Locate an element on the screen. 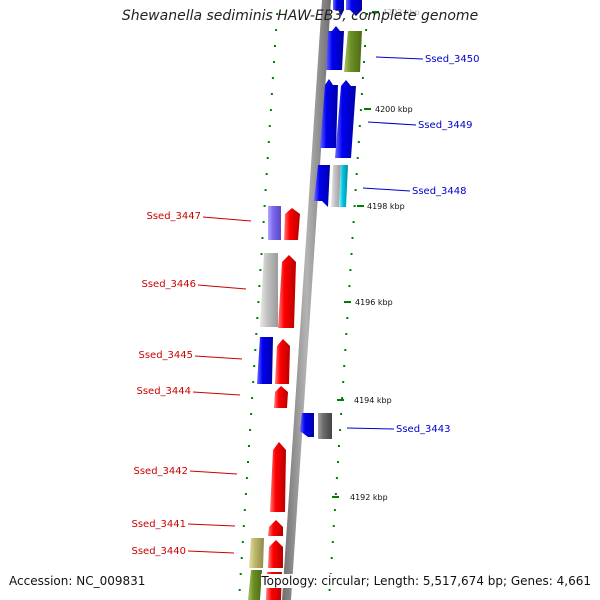  gene-label-group-ssed-3441: Ssed_3441 is located at coordinates (183, 524).